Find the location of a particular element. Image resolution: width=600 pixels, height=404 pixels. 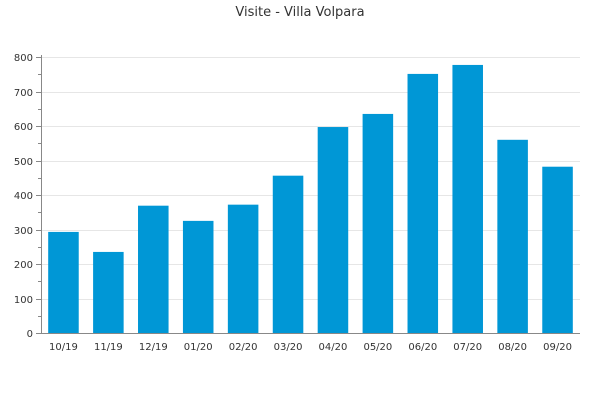

x-tick-label-02-20: 02/20 is located at coordinates (243, 347).